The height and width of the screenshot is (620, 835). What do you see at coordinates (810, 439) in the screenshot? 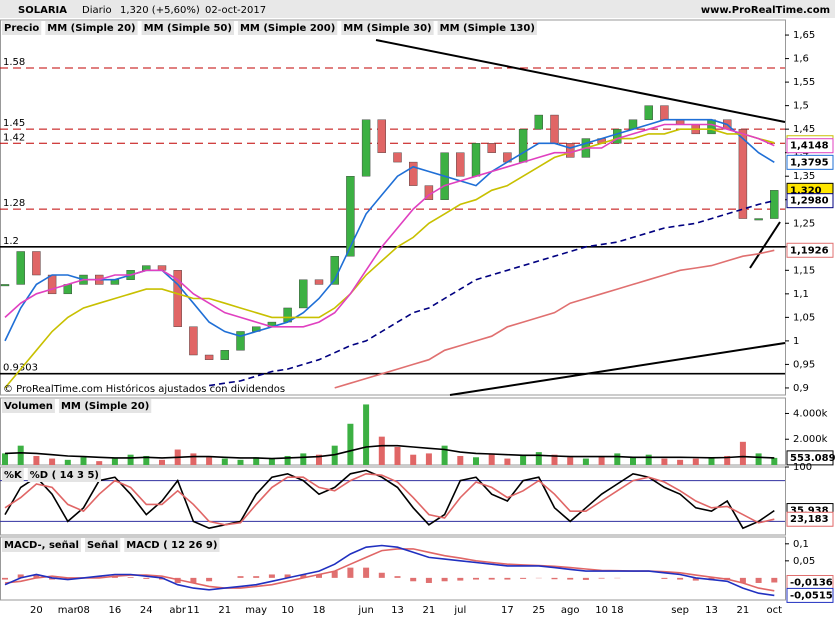
I see `y-tick-label: 2.000k` at bounding box center [810, 439].